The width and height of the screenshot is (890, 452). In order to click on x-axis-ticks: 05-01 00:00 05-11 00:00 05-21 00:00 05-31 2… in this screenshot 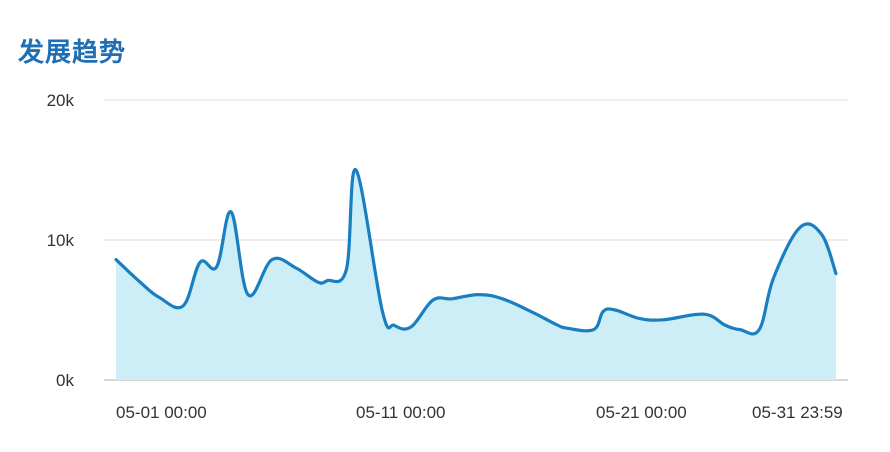, I will do `click(479, 412)`.